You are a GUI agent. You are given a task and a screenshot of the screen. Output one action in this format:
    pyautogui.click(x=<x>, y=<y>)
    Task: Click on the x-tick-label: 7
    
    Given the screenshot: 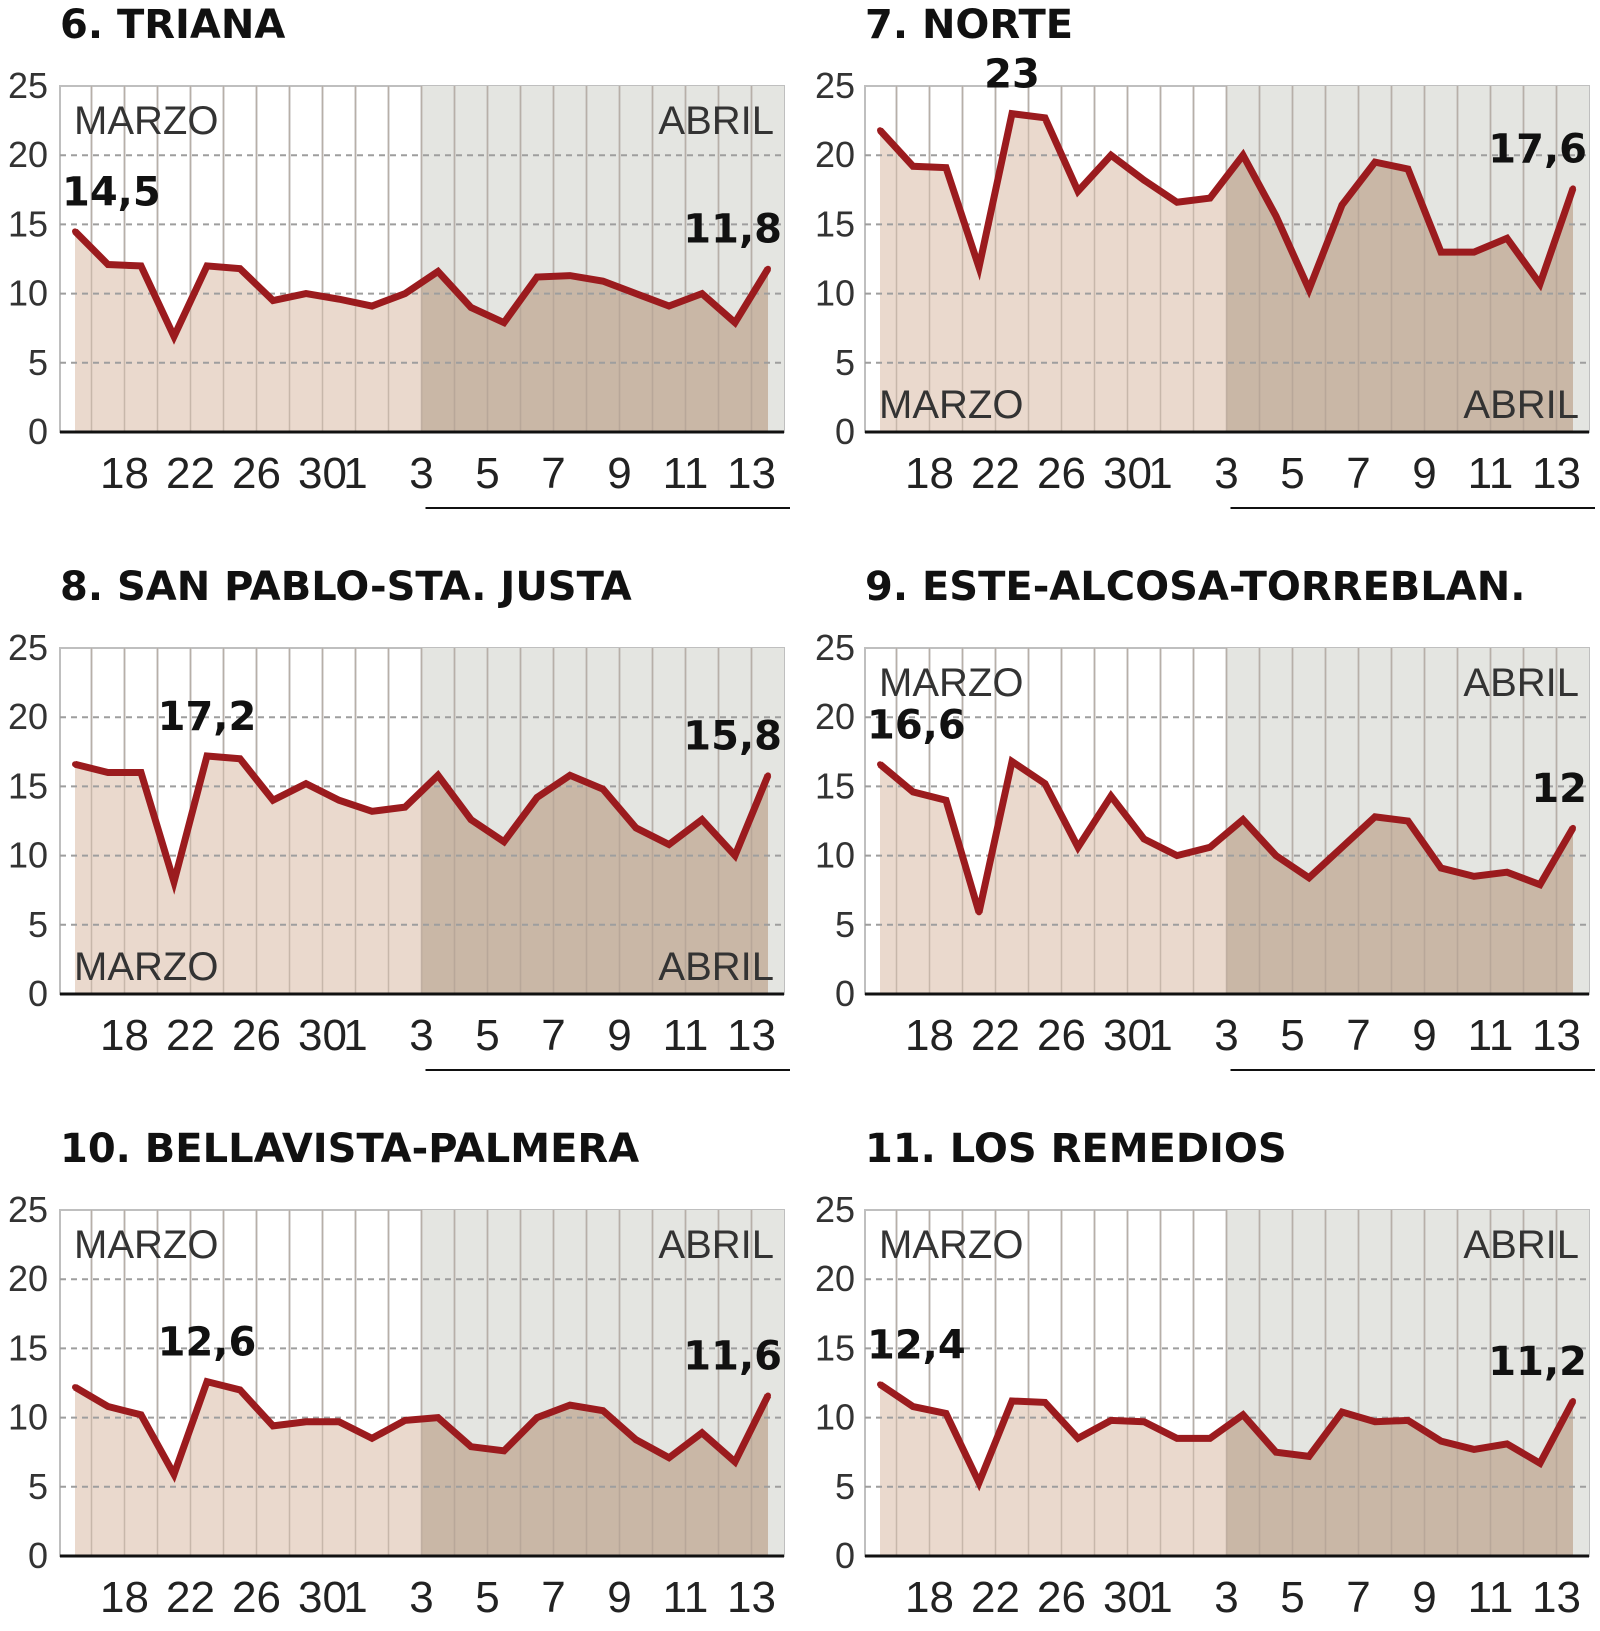 What is the action you would take?
    pyautogui.click(x=553, y=473)
    